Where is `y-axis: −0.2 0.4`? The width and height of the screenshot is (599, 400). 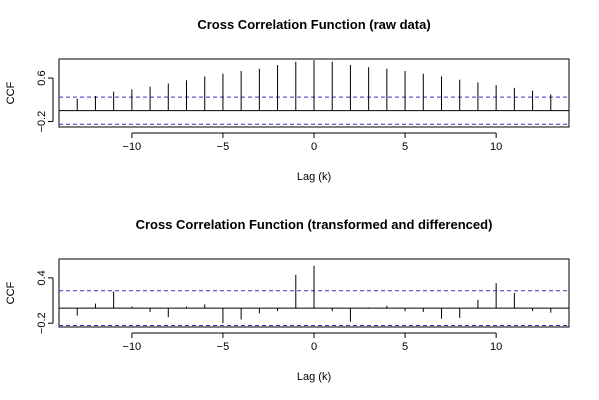
y-axis: −0.2 0.4 is located at coordinates (45, 302).